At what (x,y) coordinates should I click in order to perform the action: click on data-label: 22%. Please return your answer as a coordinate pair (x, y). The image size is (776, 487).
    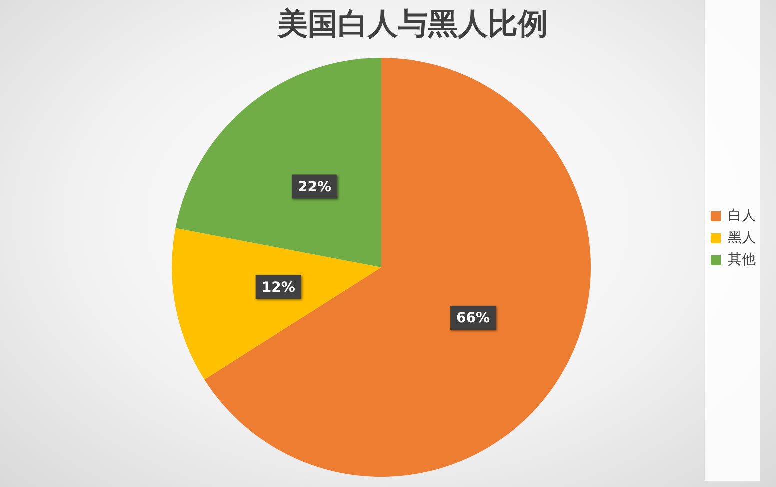
    Looking at the image, I should click on (315, 187).